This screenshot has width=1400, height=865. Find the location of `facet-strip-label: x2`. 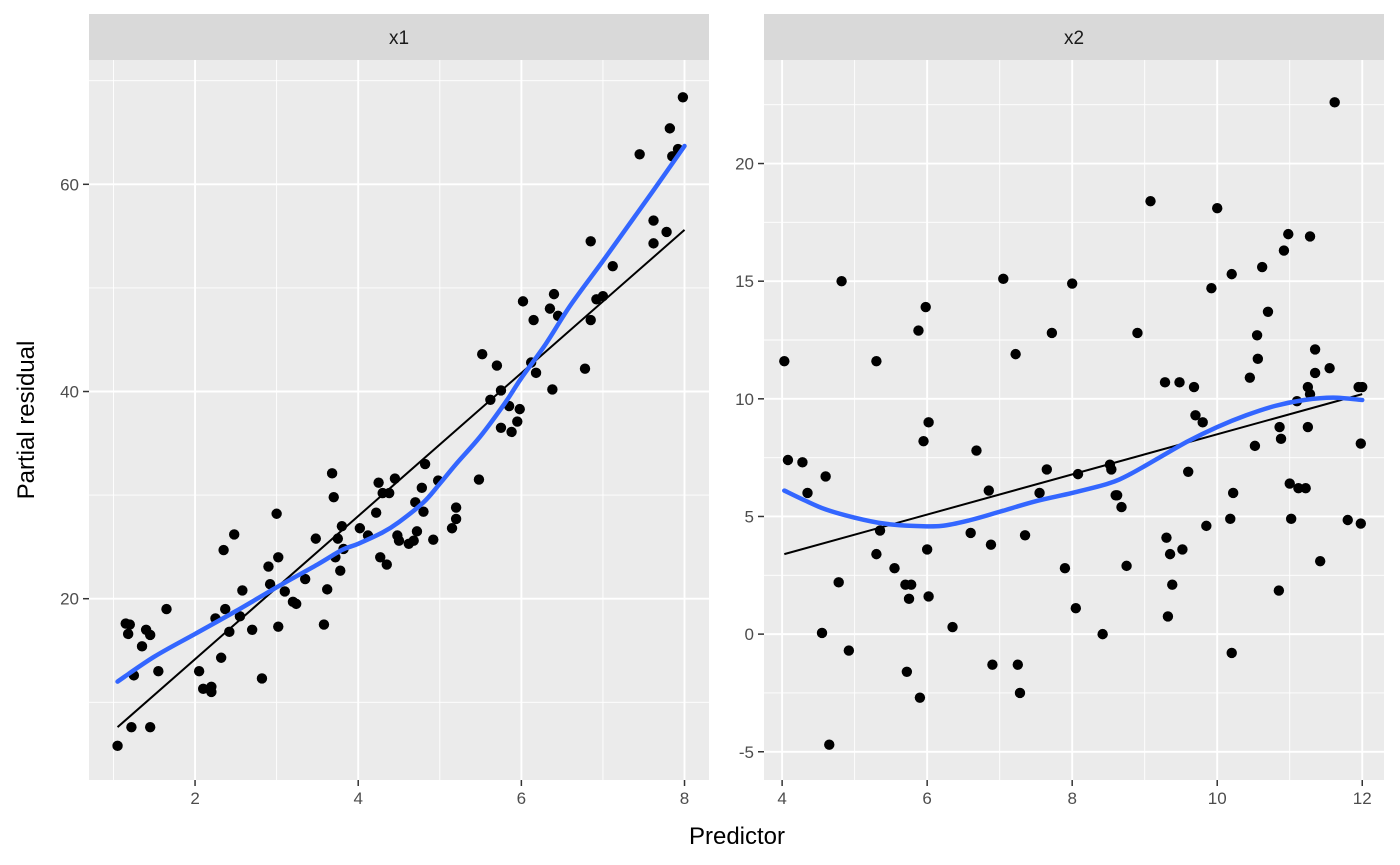

facet-strip-label: x2 is located at coordinates (1074, 38).